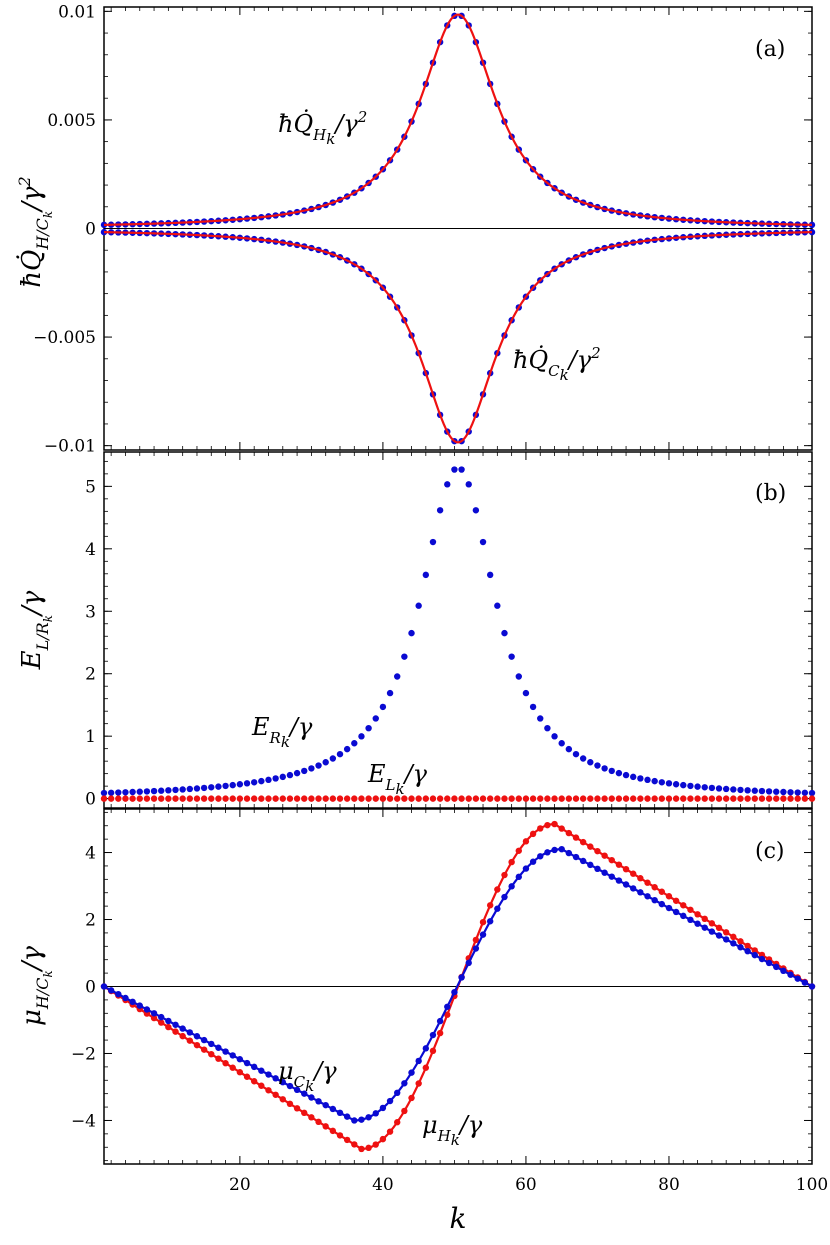 The width and height of the screenshot is (830, 1245). Describe the element at coordinates (35, 231) in the screenshot. I see `panel-a-ylabel: ħQ̇H/Ck/γ2` at that location.